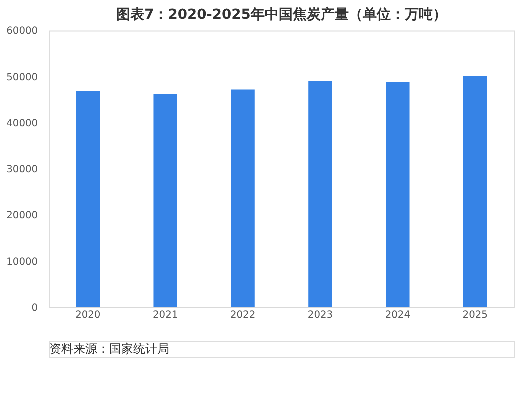 This screenshot has height=395, width=520. Describe the element at coordinates (243, 315) in the screenshot. I see `x-tick-label: 2022` at that location.